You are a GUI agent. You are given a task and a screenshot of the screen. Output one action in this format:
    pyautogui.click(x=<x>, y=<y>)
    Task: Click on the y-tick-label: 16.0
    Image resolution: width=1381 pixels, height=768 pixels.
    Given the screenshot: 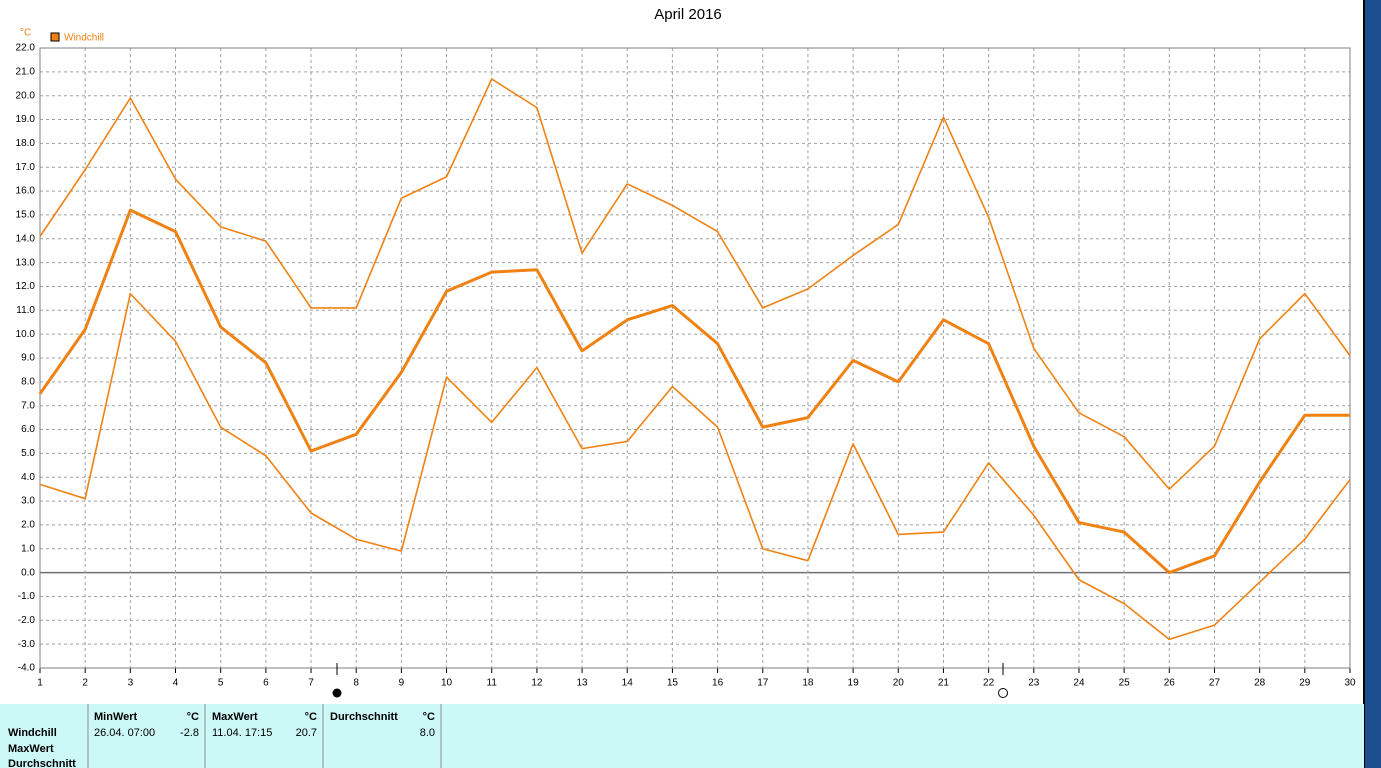 What is the action you would take?
    pyautogui.click(x=26, y=191)
    